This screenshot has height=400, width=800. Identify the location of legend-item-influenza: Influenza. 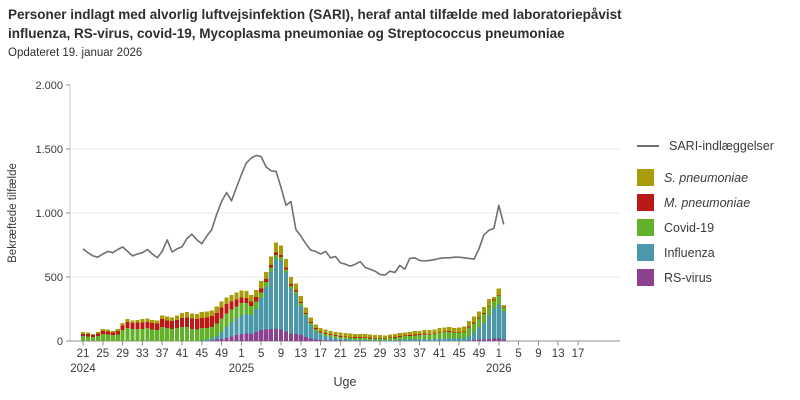
(705, 252).